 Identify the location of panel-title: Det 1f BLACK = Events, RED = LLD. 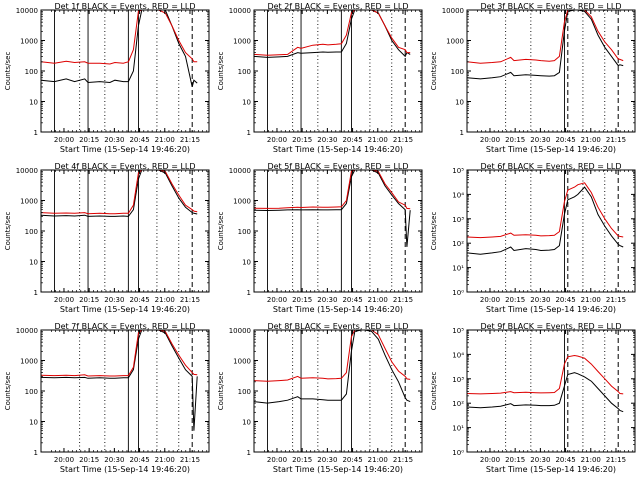
(124, 6).